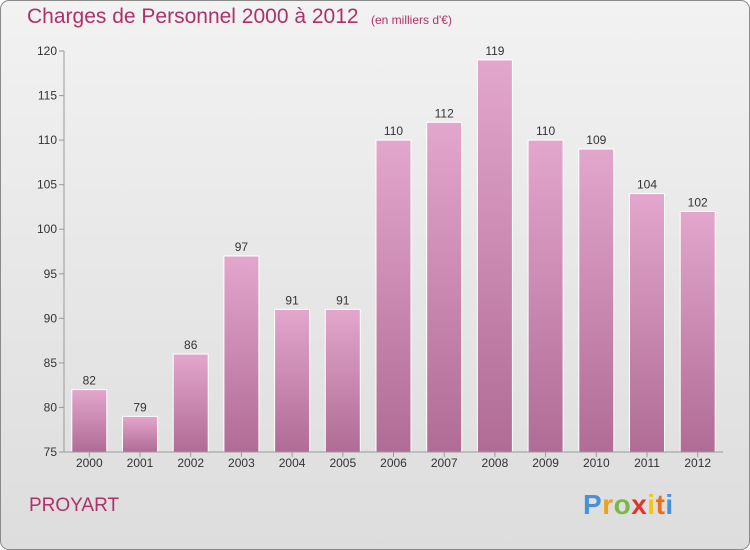 This screenshot has width=750, height=550. What do you see at coordinates (622, 504) in the screenshot?
I see `logo-letter: o` at bounding box center [622, 504].